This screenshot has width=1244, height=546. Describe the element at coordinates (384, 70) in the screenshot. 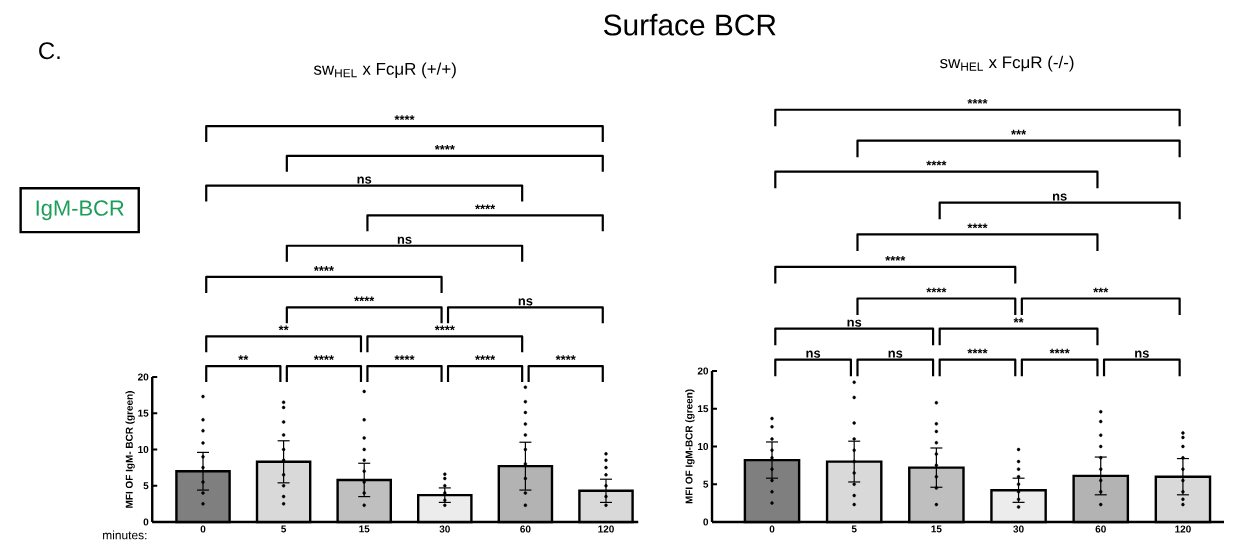

I see `chart-subtitle: sw$_{HEL}$ x FcμR (+/+)` at that location.